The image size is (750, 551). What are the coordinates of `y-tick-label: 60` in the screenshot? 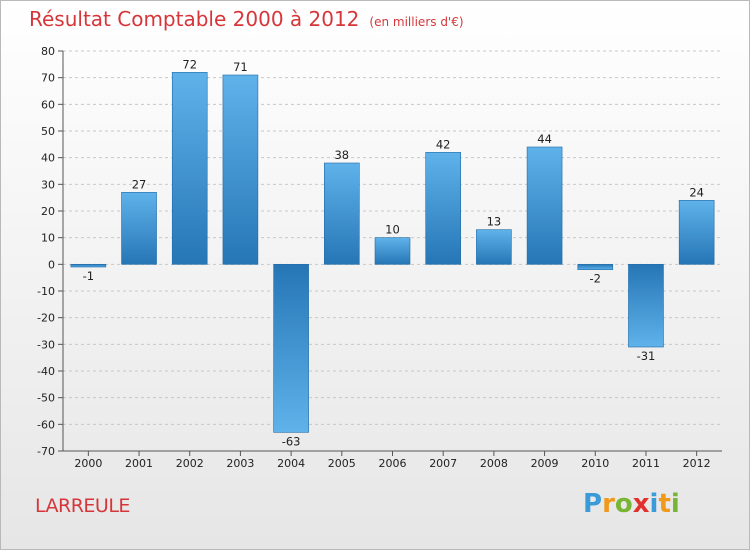 It's located at (48, 104).